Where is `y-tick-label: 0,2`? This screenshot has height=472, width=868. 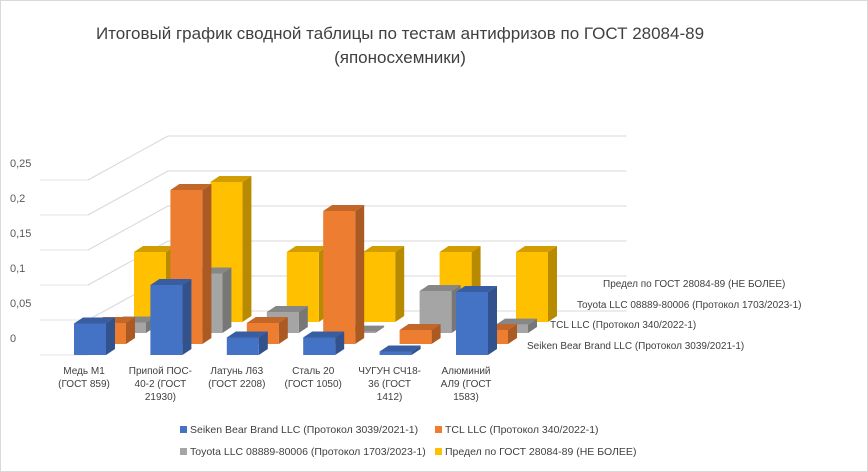 y-tick-label: 0,2 is located at coordinates (17, 199).